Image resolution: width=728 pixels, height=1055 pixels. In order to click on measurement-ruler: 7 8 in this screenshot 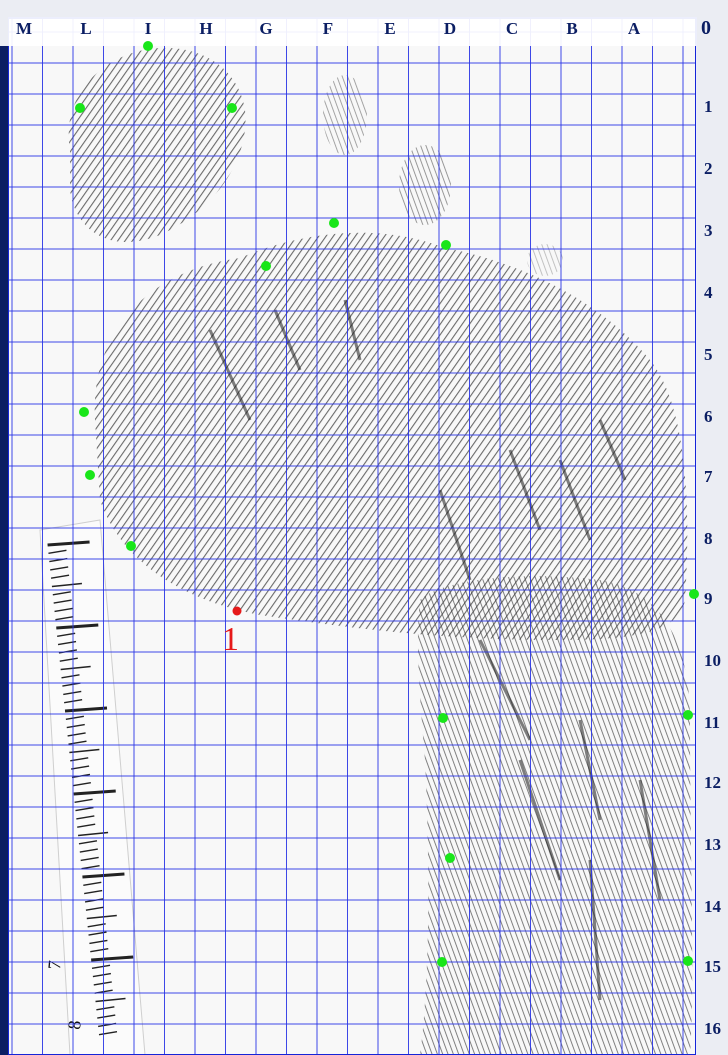, I will do `click(92, 787)`.